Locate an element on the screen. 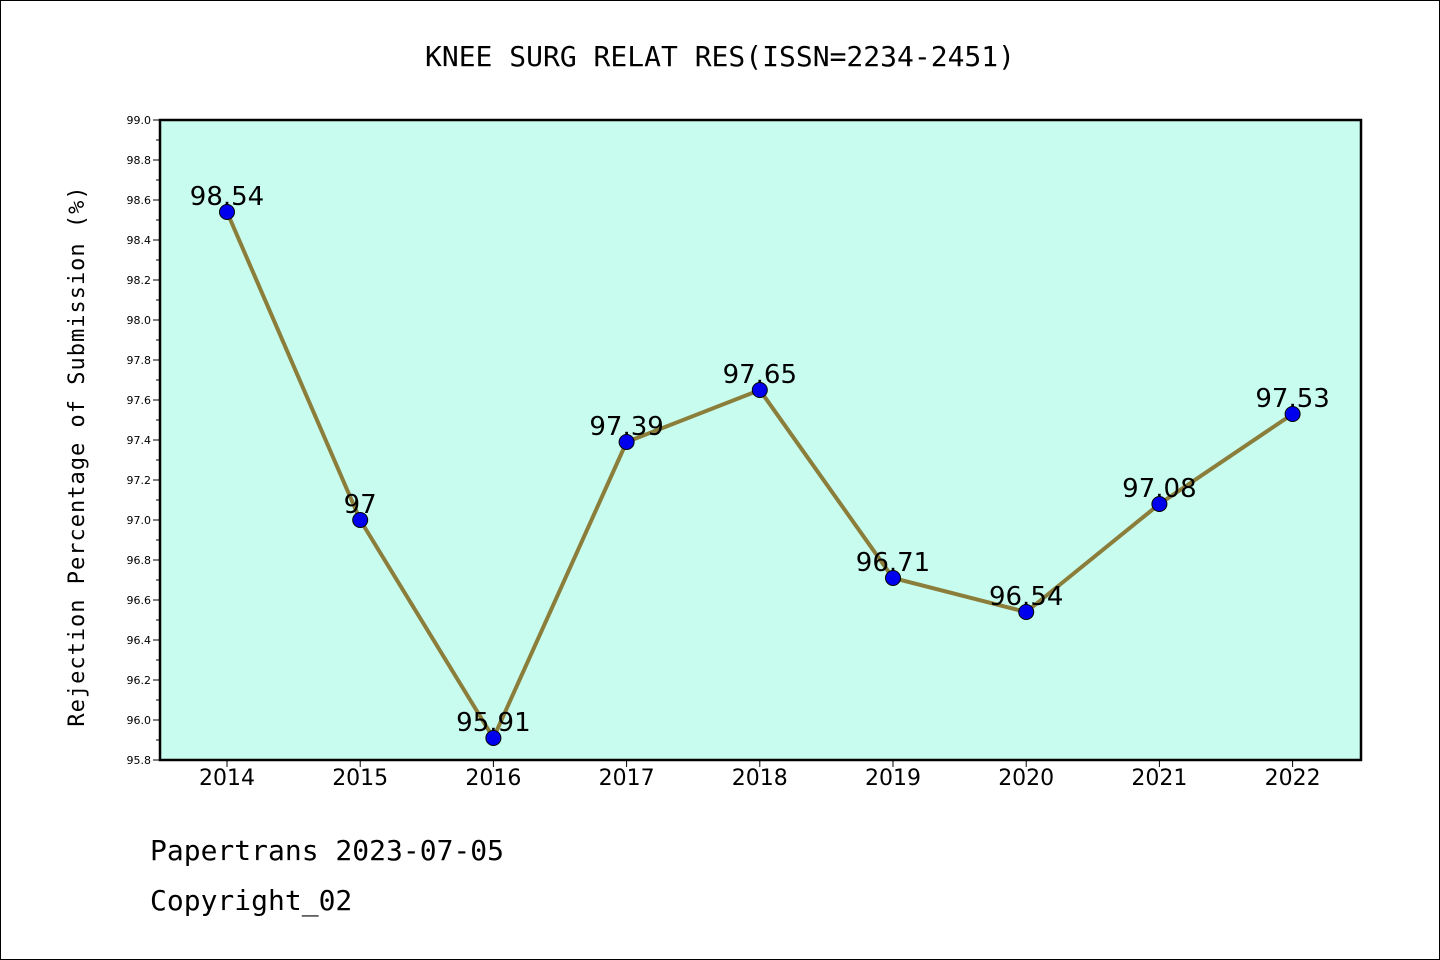 The image size is (1440, 960). y-tick-label: 97.2 is located at coordinates (139, 480).